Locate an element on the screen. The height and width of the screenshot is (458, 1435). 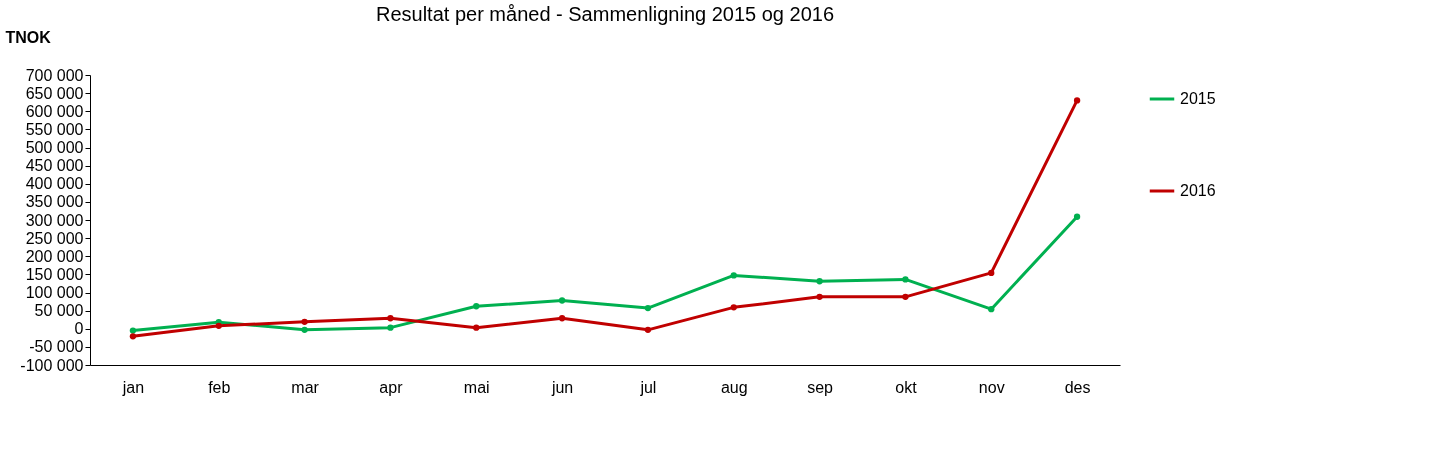
y-tick-label: 300 000 is located at coordinates (54, 220).